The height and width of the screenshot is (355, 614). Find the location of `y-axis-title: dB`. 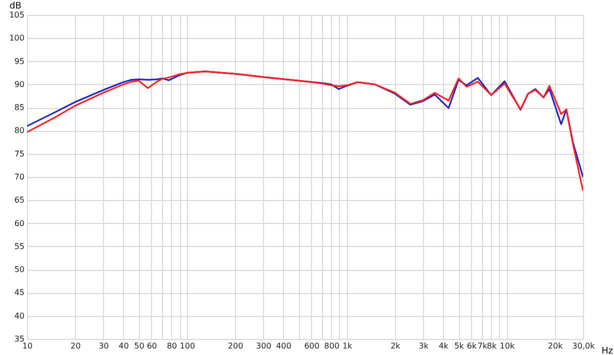

y-axis-title: dB is located at coordinates (16, 7).